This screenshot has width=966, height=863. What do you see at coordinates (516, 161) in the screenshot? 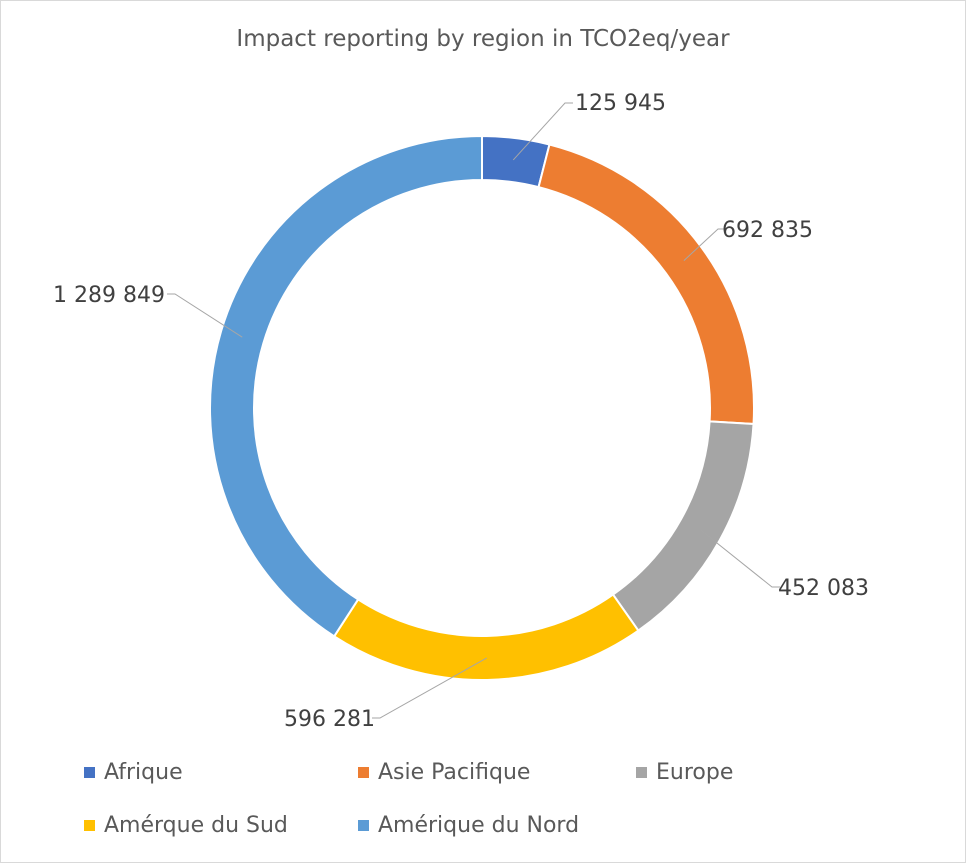
I see `donut-slice-afrique` at bounding box center [516, 161].